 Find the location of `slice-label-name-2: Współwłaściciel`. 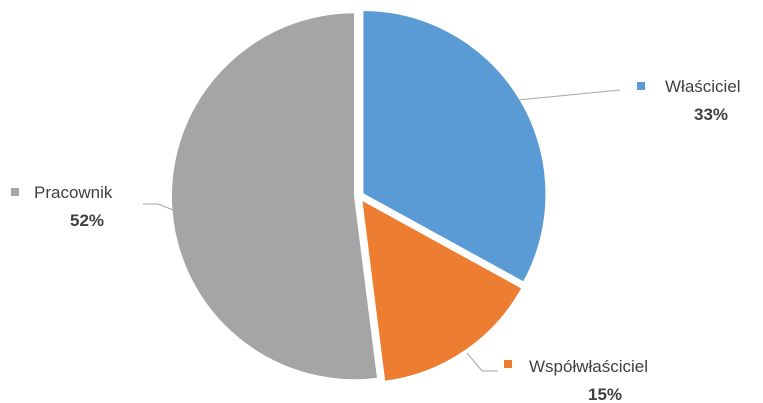

slice-label-name-2: Współwłaściciel is located at coordinates (588, 366).